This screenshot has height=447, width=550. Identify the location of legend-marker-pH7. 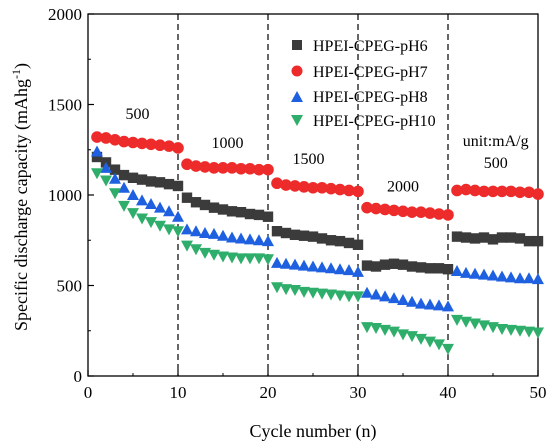
(297, 71).